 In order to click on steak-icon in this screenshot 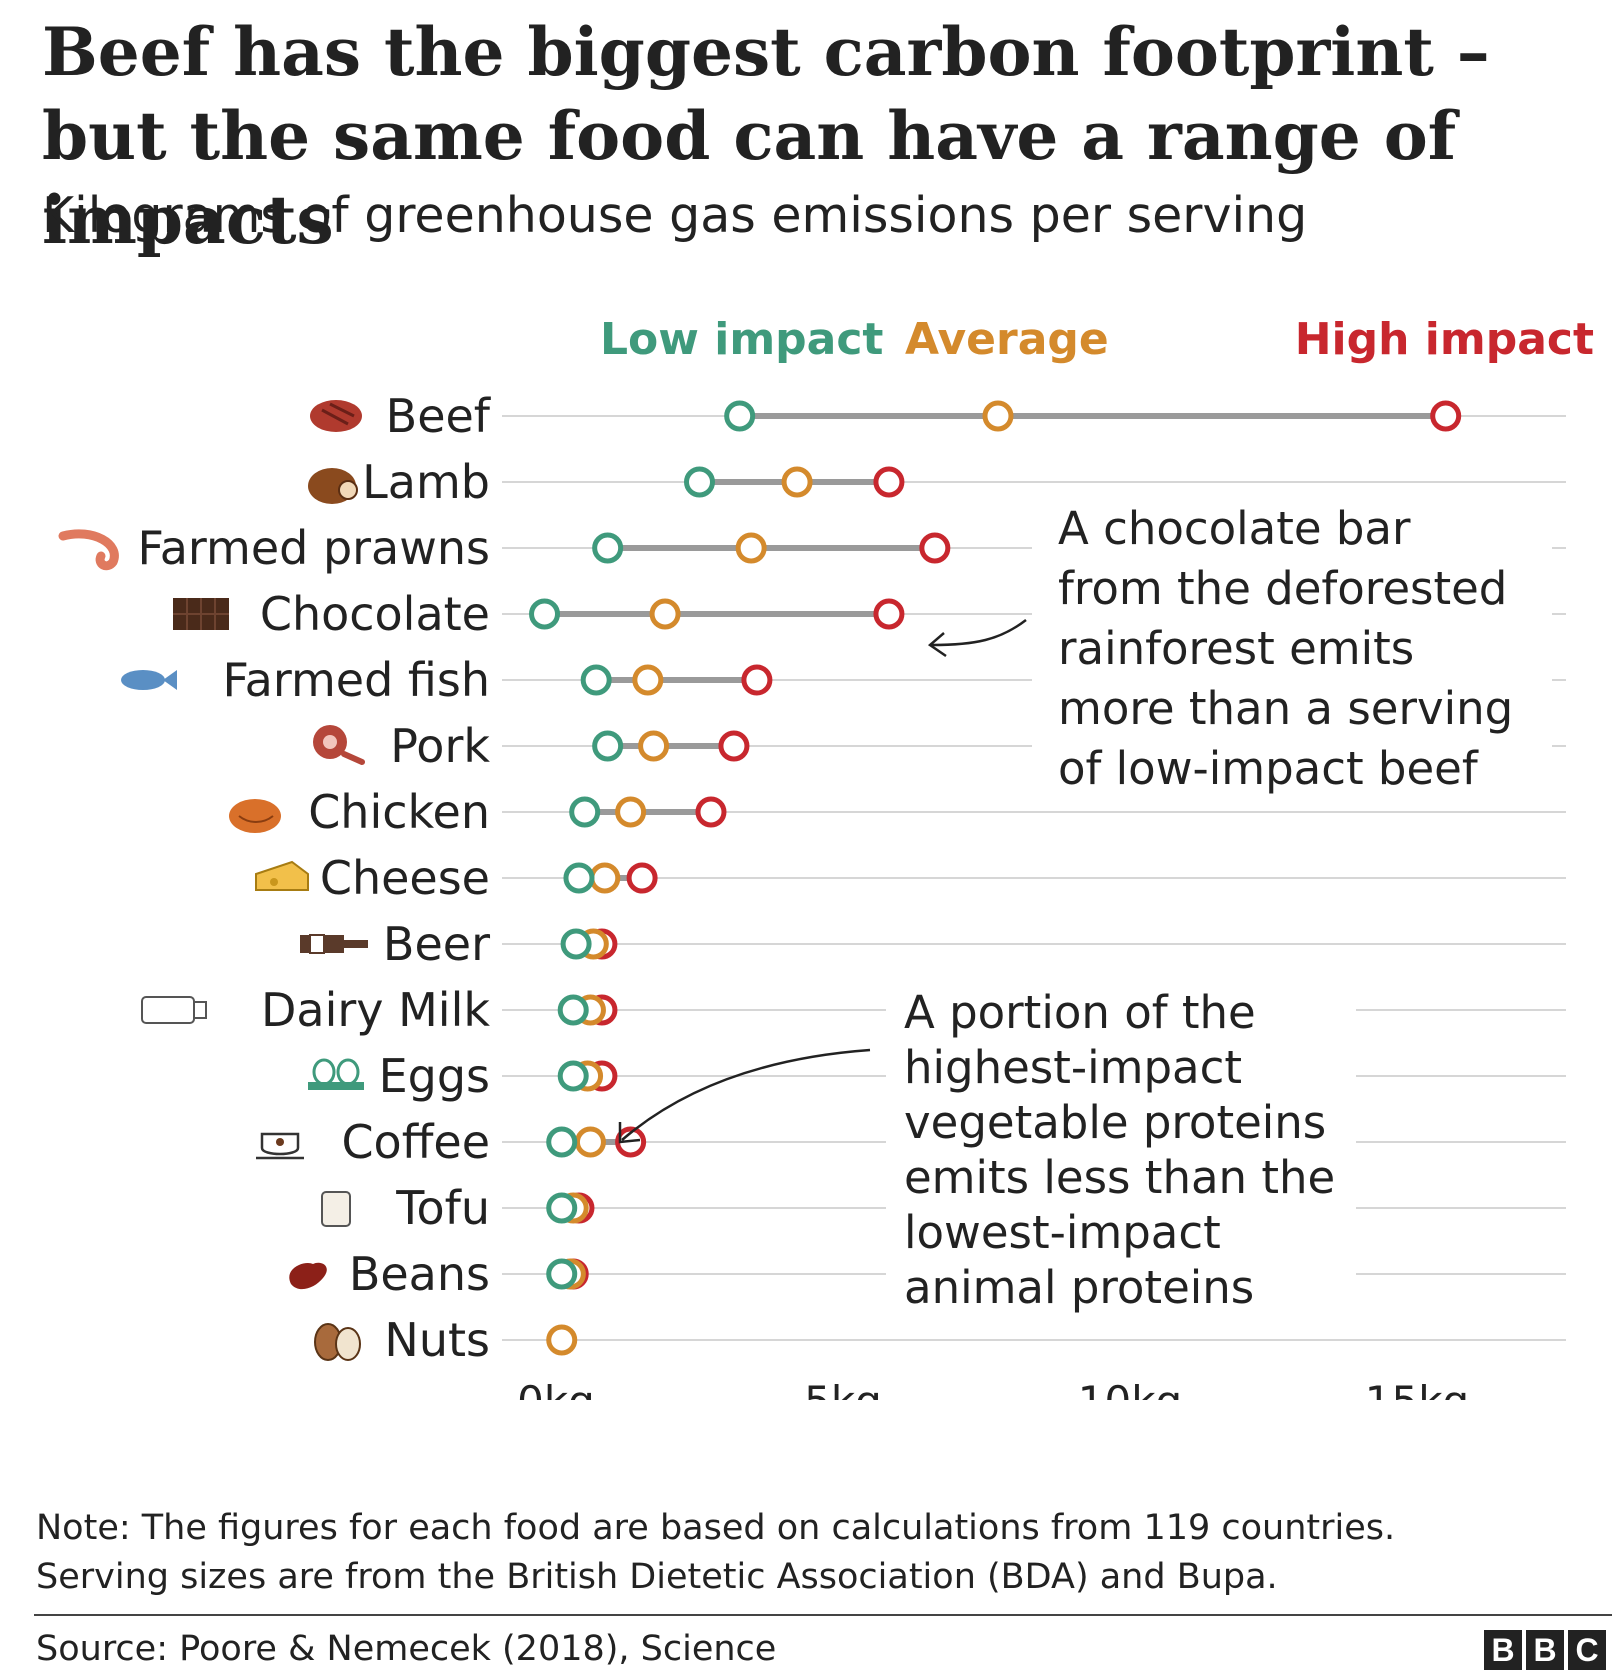, I will do `click(336, 416)`.